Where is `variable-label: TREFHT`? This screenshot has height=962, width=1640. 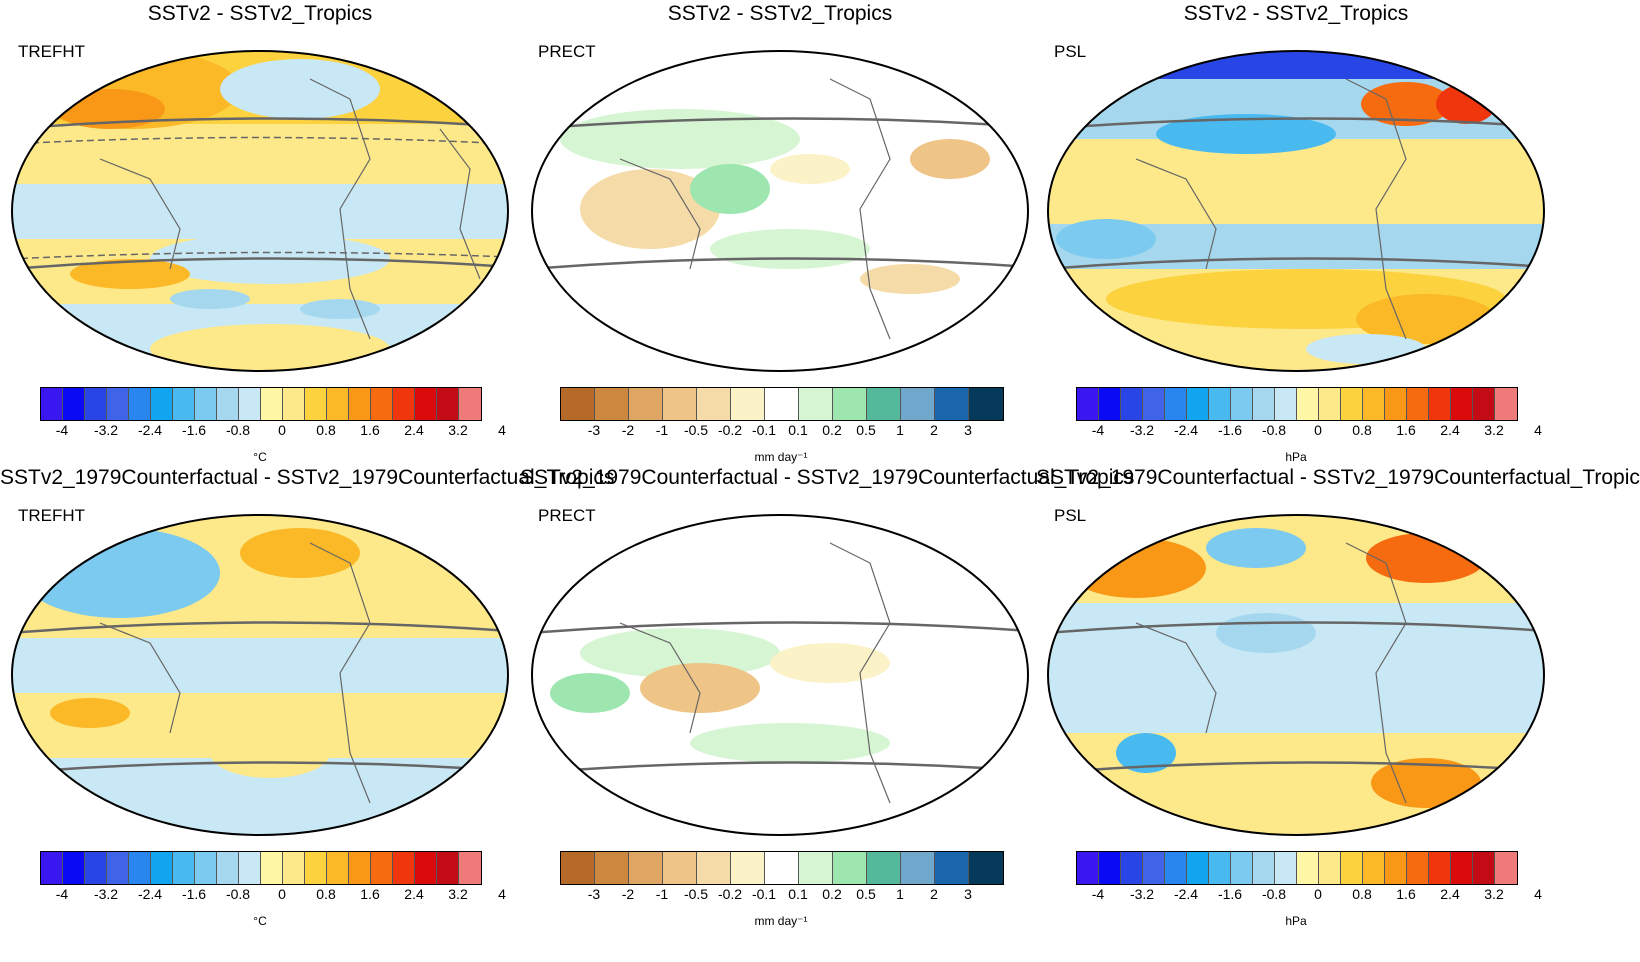 variable-label: TREFHT is located at coordinates (52, 515).